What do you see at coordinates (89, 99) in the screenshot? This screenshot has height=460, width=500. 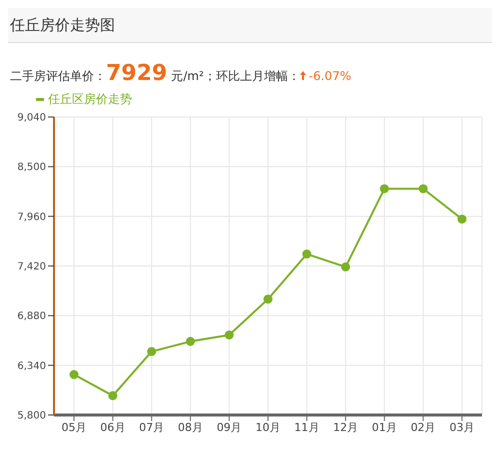 I see `legend-label: 任丘区房价走势` at bounding box center [89, 99].